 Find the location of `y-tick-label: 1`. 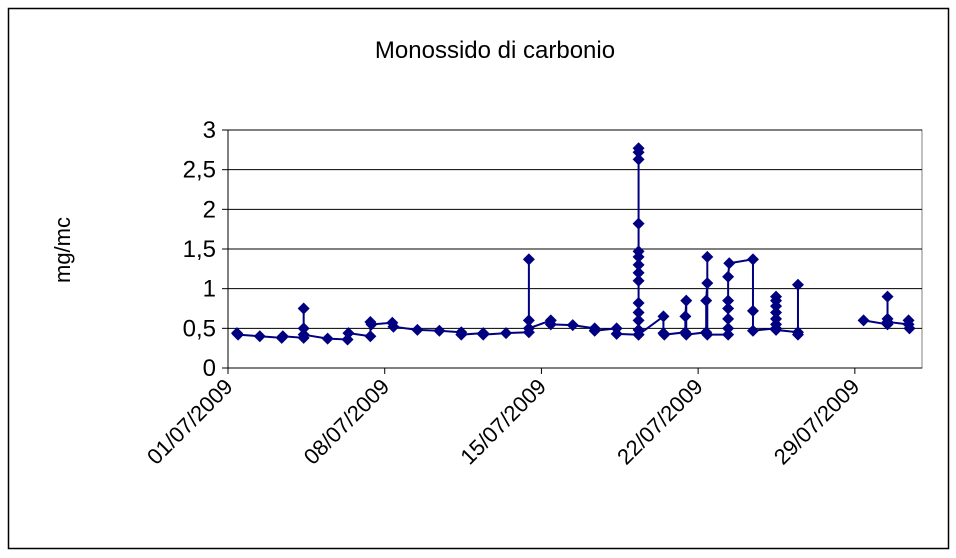

y-tick-label: 1 is located at coordinates (209, 289).